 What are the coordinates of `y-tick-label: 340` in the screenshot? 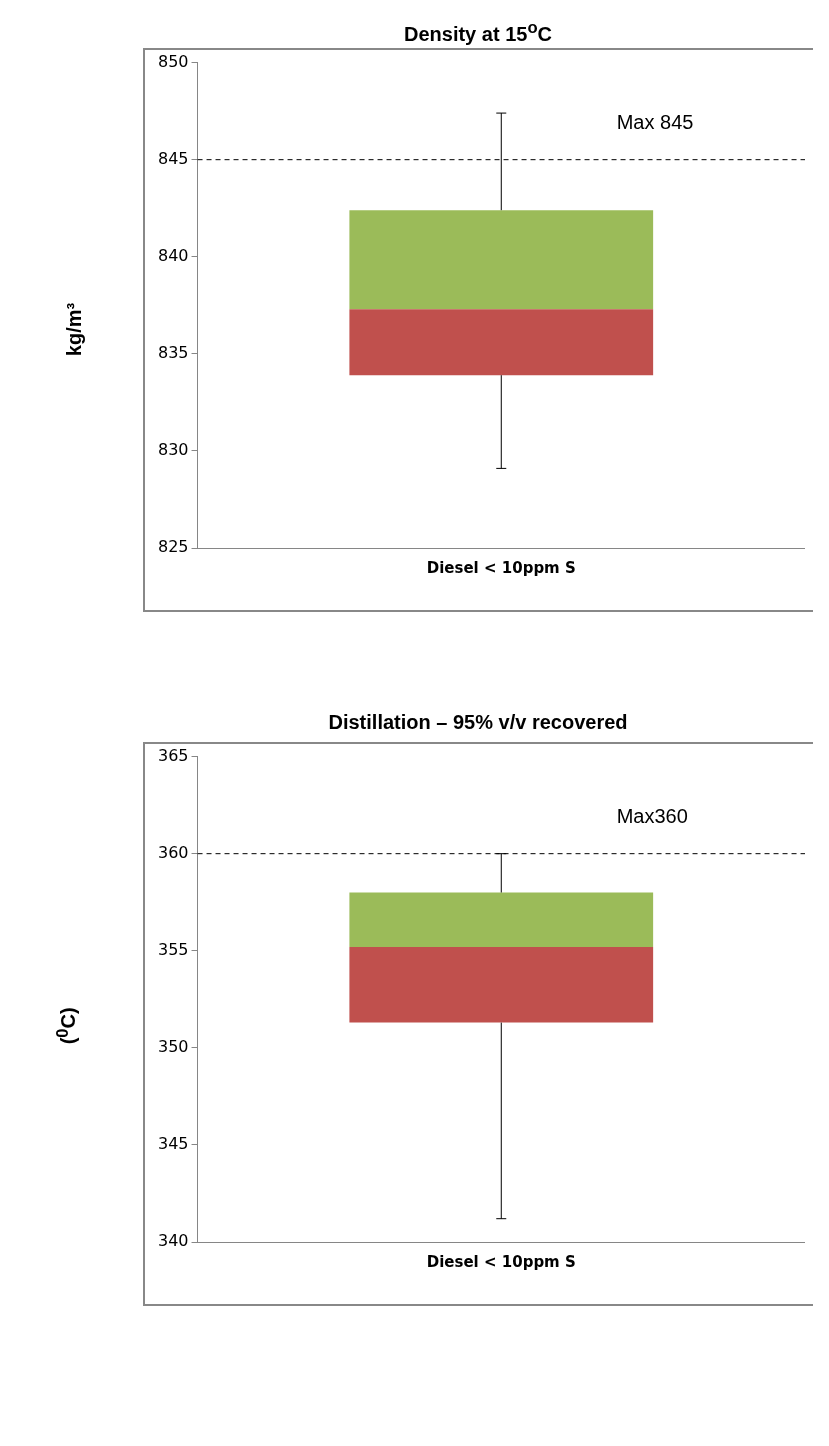 It's located at (173, 1241).